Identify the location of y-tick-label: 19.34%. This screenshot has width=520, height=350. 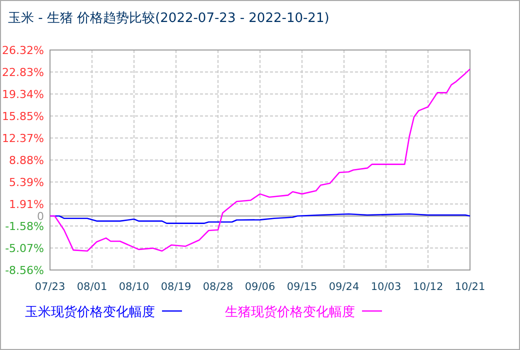
(23, 95).